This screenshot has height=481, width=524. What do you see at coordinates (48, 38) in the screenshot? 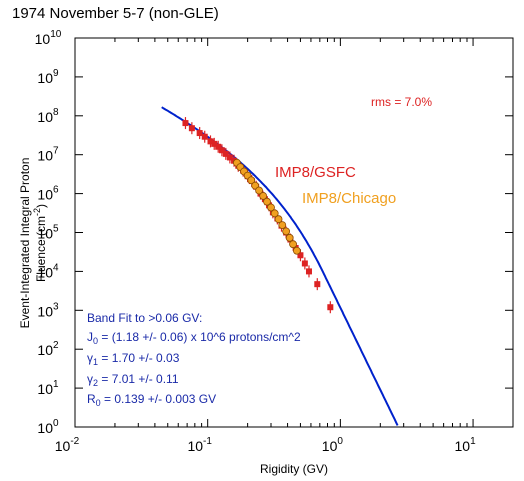
I see `y-tick-label: 10¹⁰` at bounding box center [48, 38].